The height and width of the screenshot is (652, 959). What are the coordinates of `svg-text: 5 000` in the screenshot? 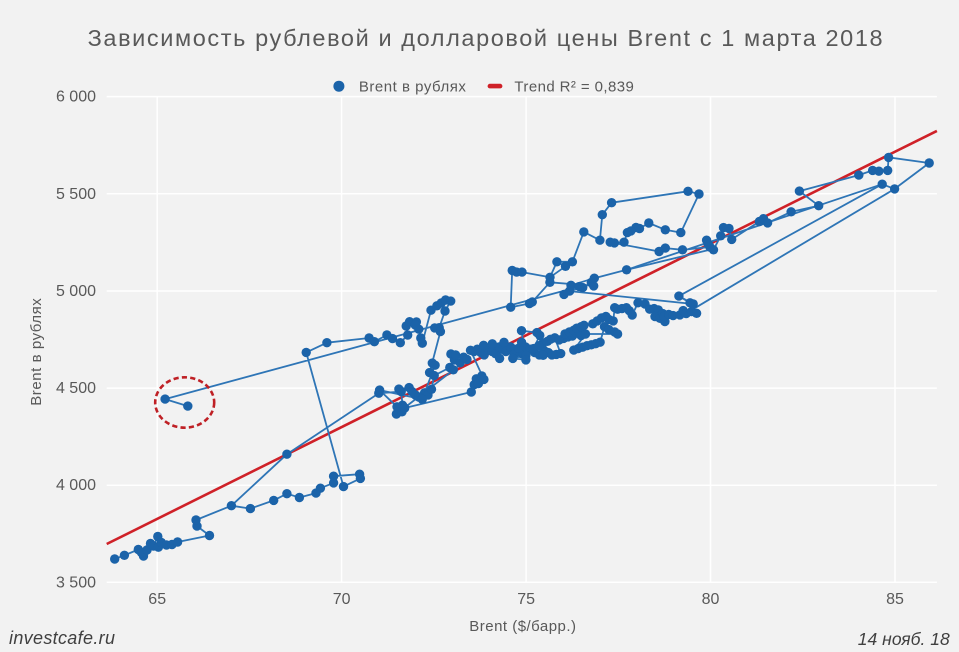 It's located at (76, 291).